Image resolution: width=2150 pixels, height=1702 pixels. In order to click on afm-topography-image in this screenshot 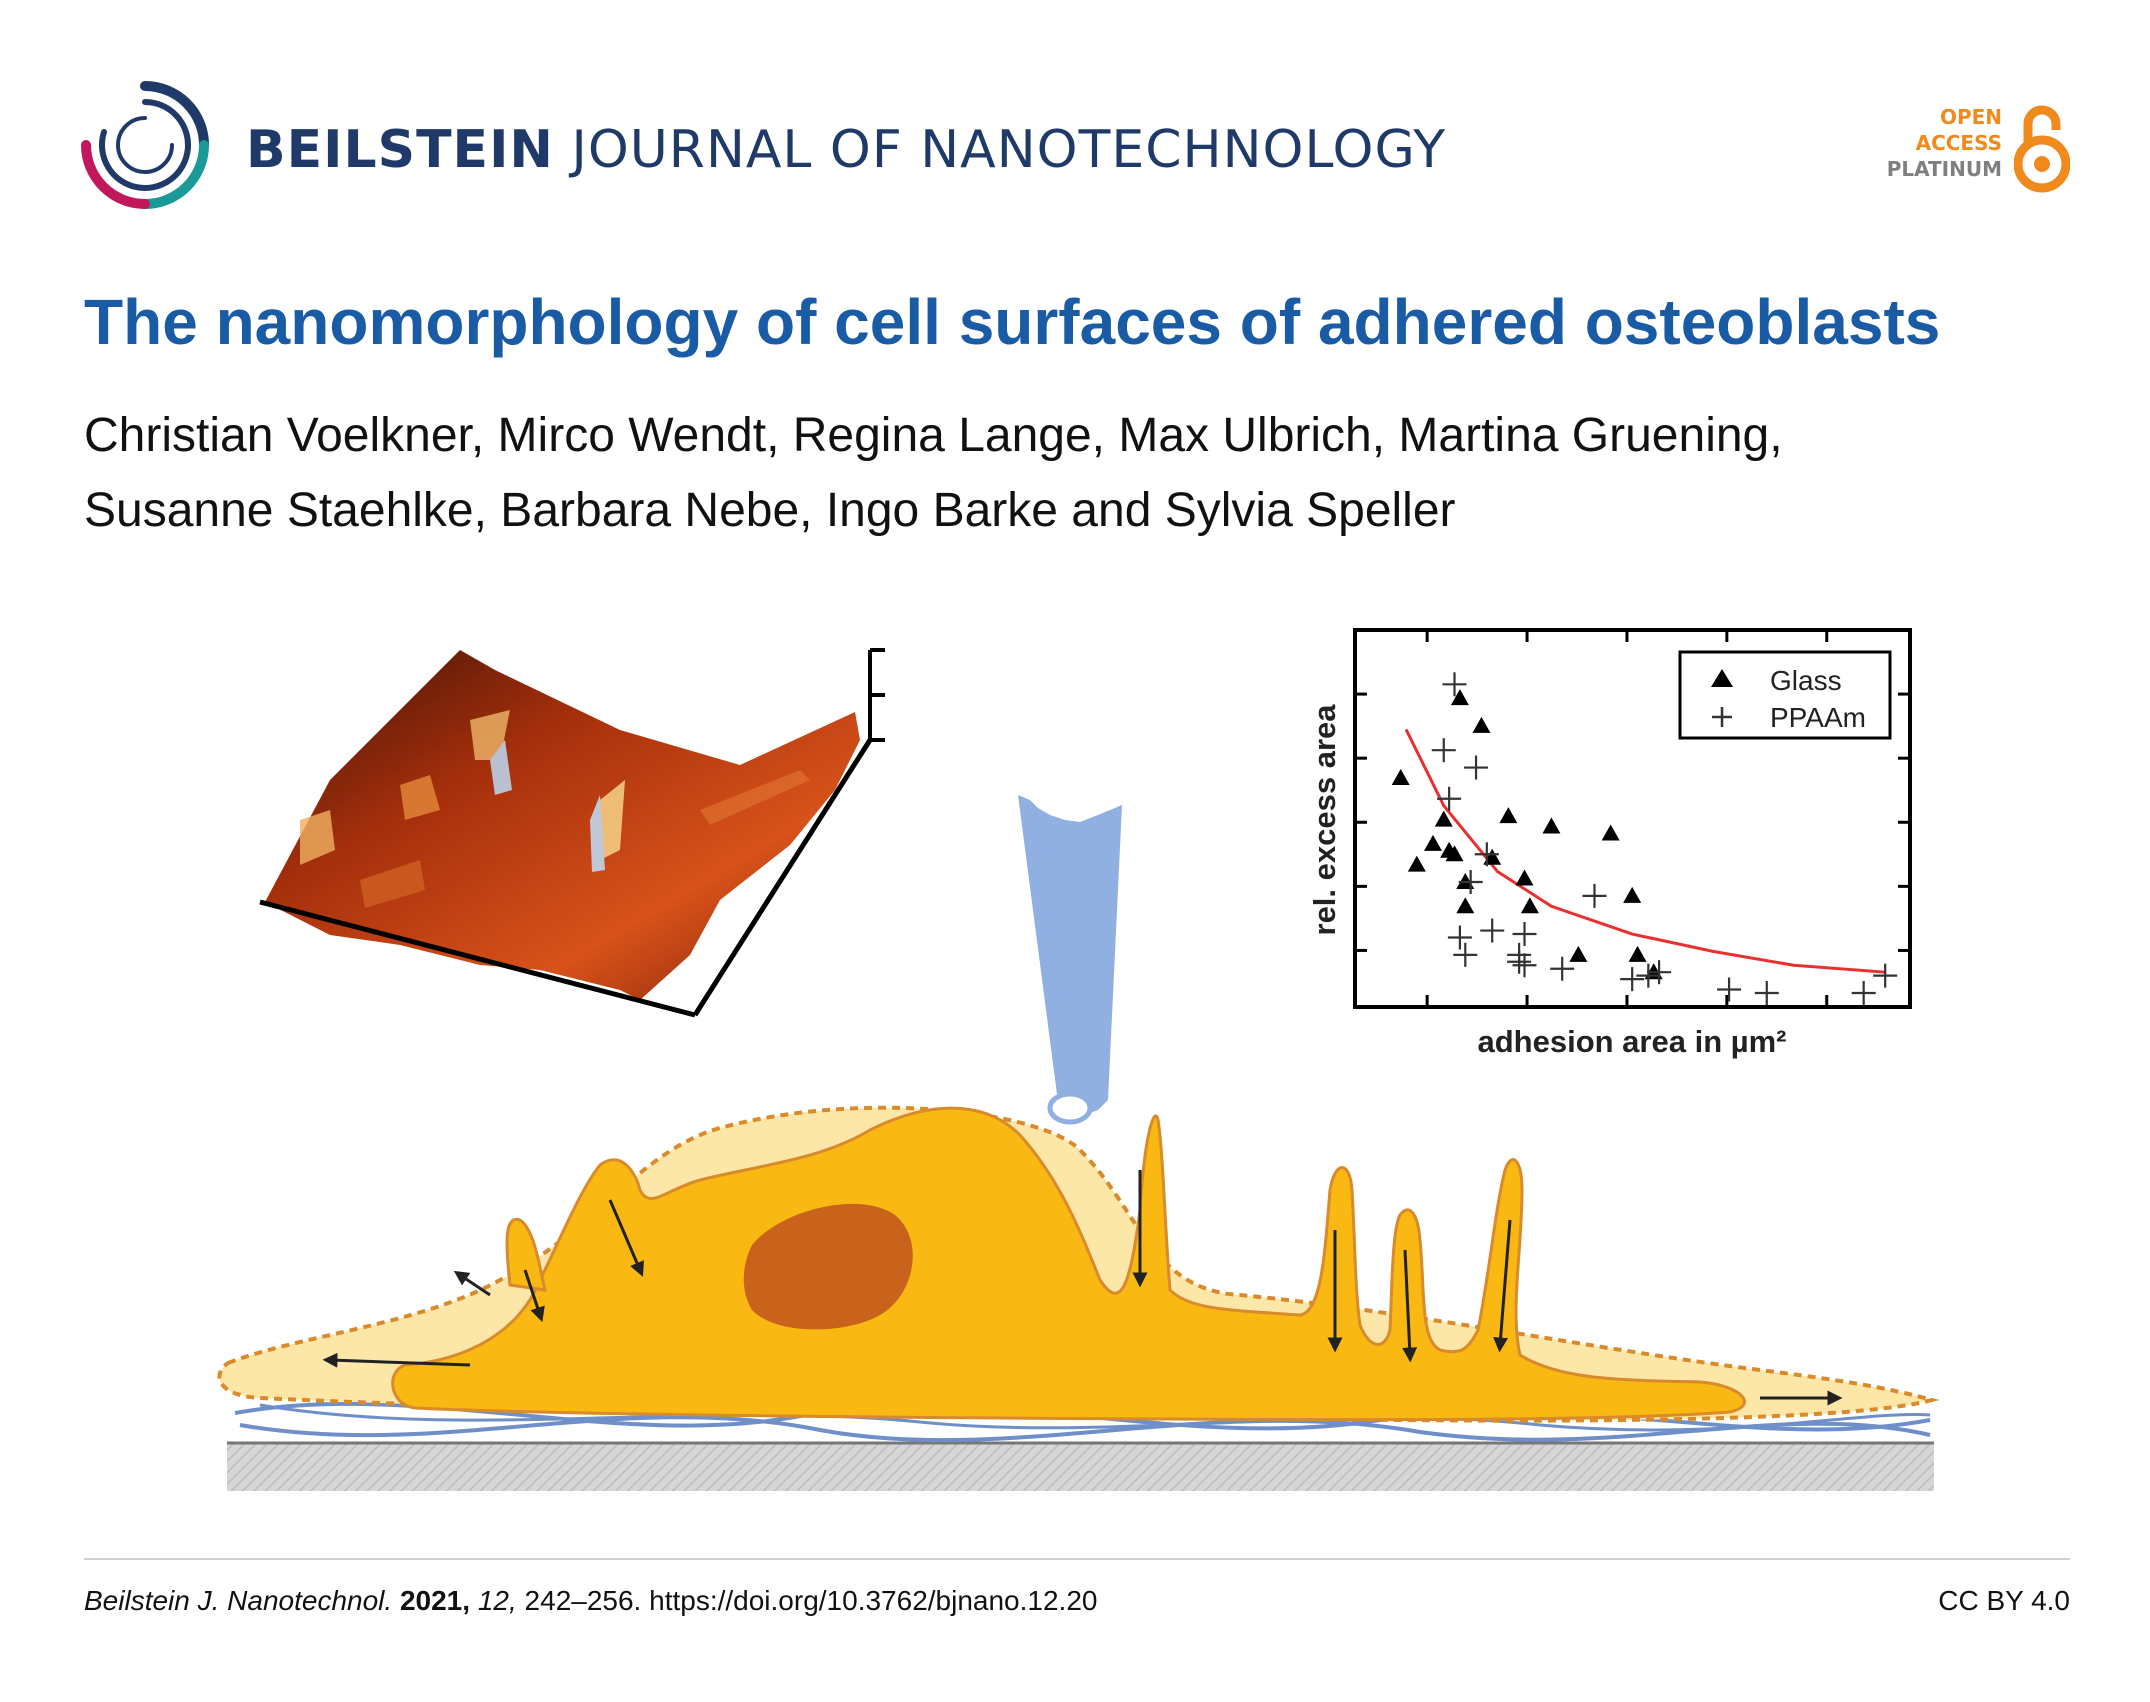, I will do `click(572, 833)`.